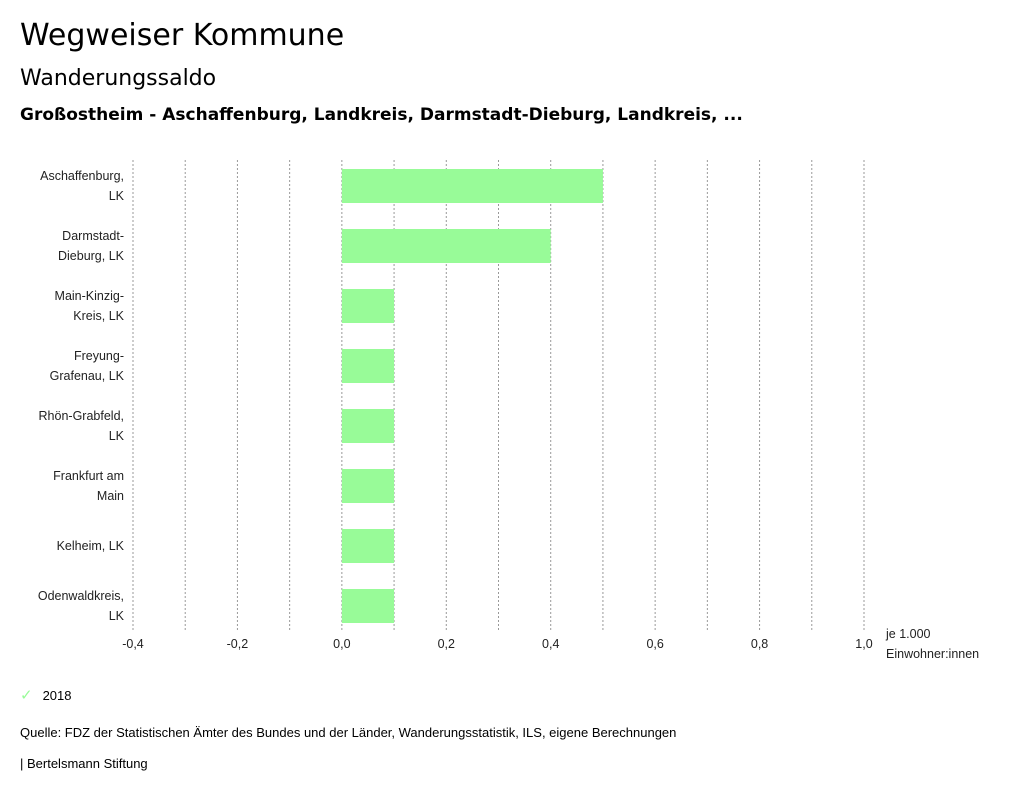 This screenshot has height=797, width=1024. Describe the element at coordinates (81, 596) in the screenshot. I see `category-label: Odenwaldkreis,` at that location.